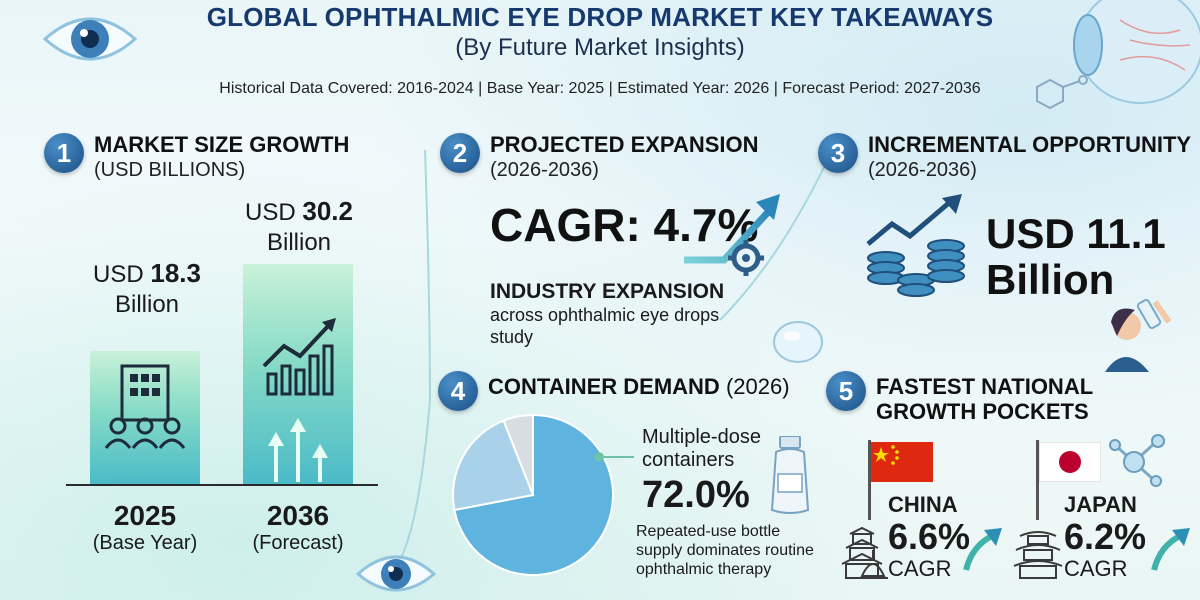 The width and height of the screenshot is (1200, 600). What do you see at coordinates (985, 386) in the screenshot?
I see `section-5-heading-line1: FASTEST NATIONAL` at bounding box center [985, 386].